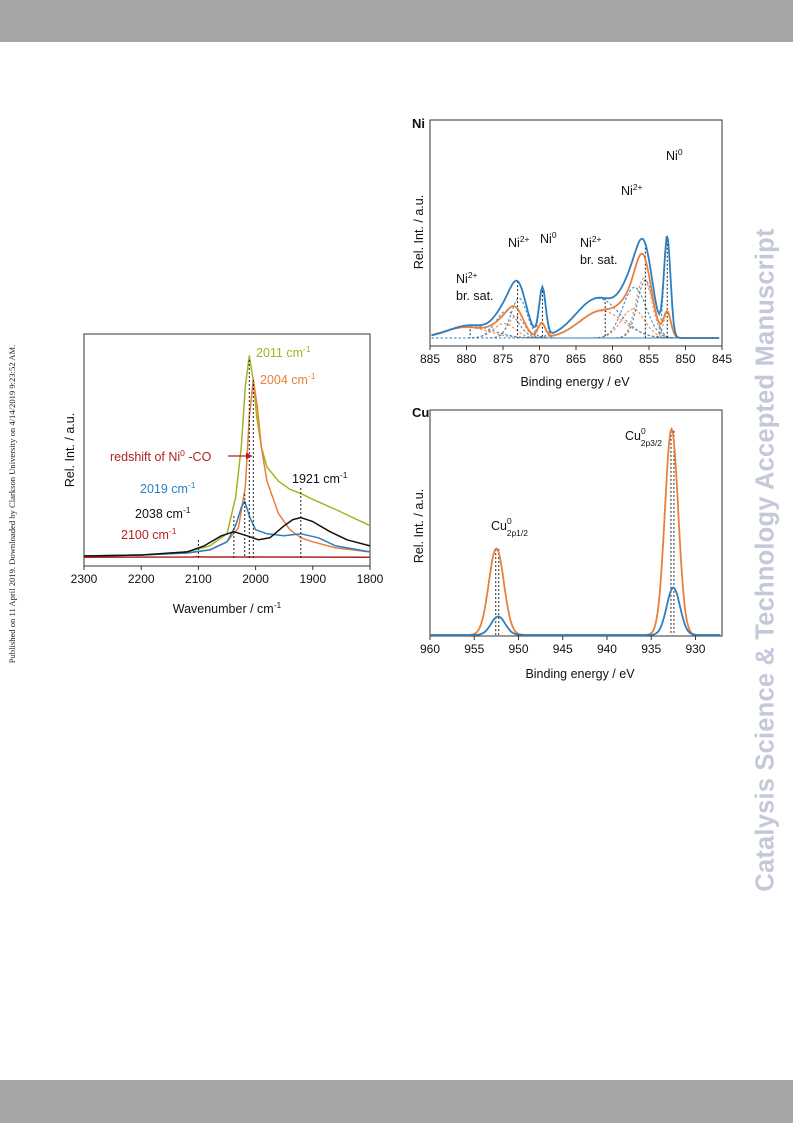 This screenshot has height=1123, width=793. Describe the element at coordinates (320, 478) in the screenshot. I see `ir-peak-label: 1921 cm-1` at that location.